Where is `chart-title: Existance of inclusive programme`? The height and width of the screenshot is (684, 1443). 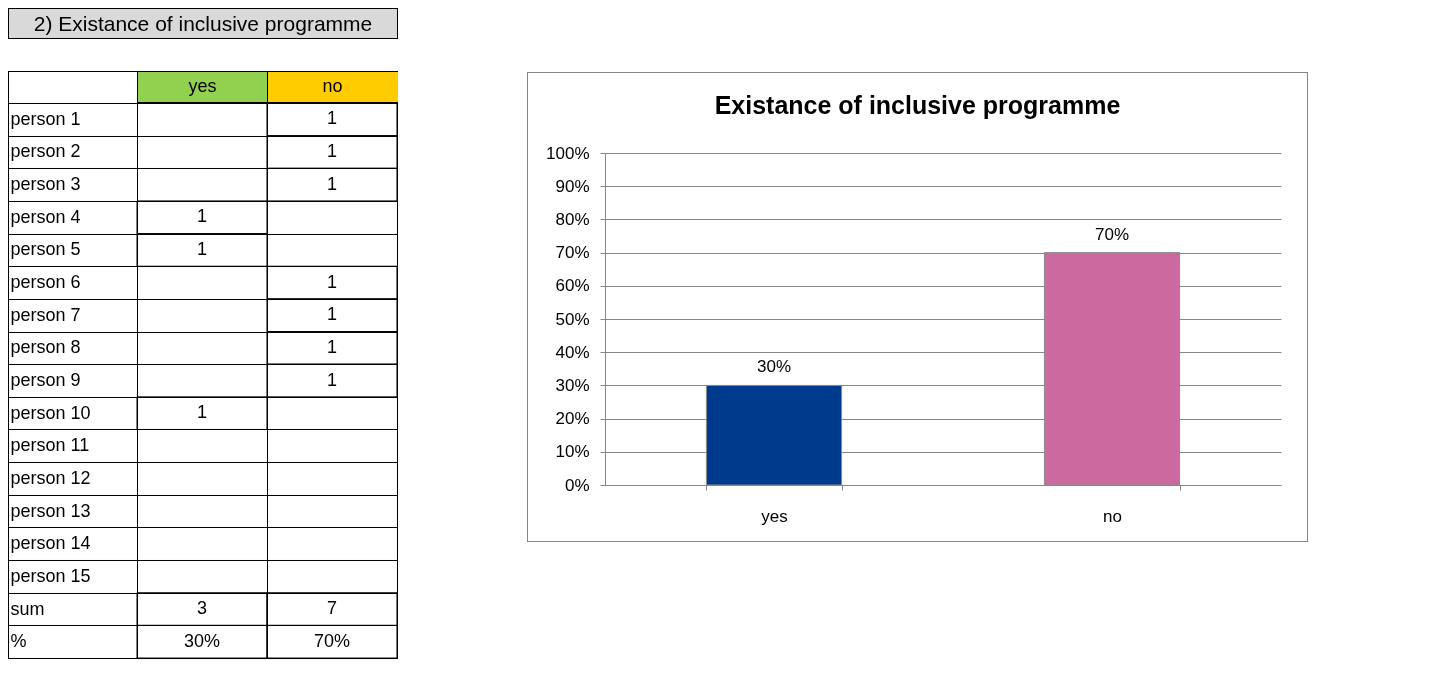
chart-title: Existance of inclusive programme is located at coordinates (917, 105).